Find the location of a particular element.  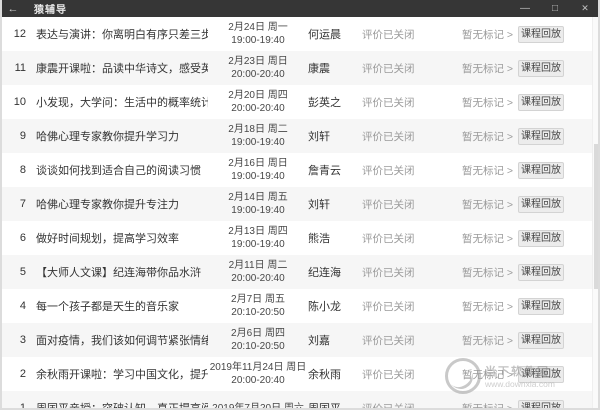

course-date: 2月23日 周日 is located at coordinates (258, 61).